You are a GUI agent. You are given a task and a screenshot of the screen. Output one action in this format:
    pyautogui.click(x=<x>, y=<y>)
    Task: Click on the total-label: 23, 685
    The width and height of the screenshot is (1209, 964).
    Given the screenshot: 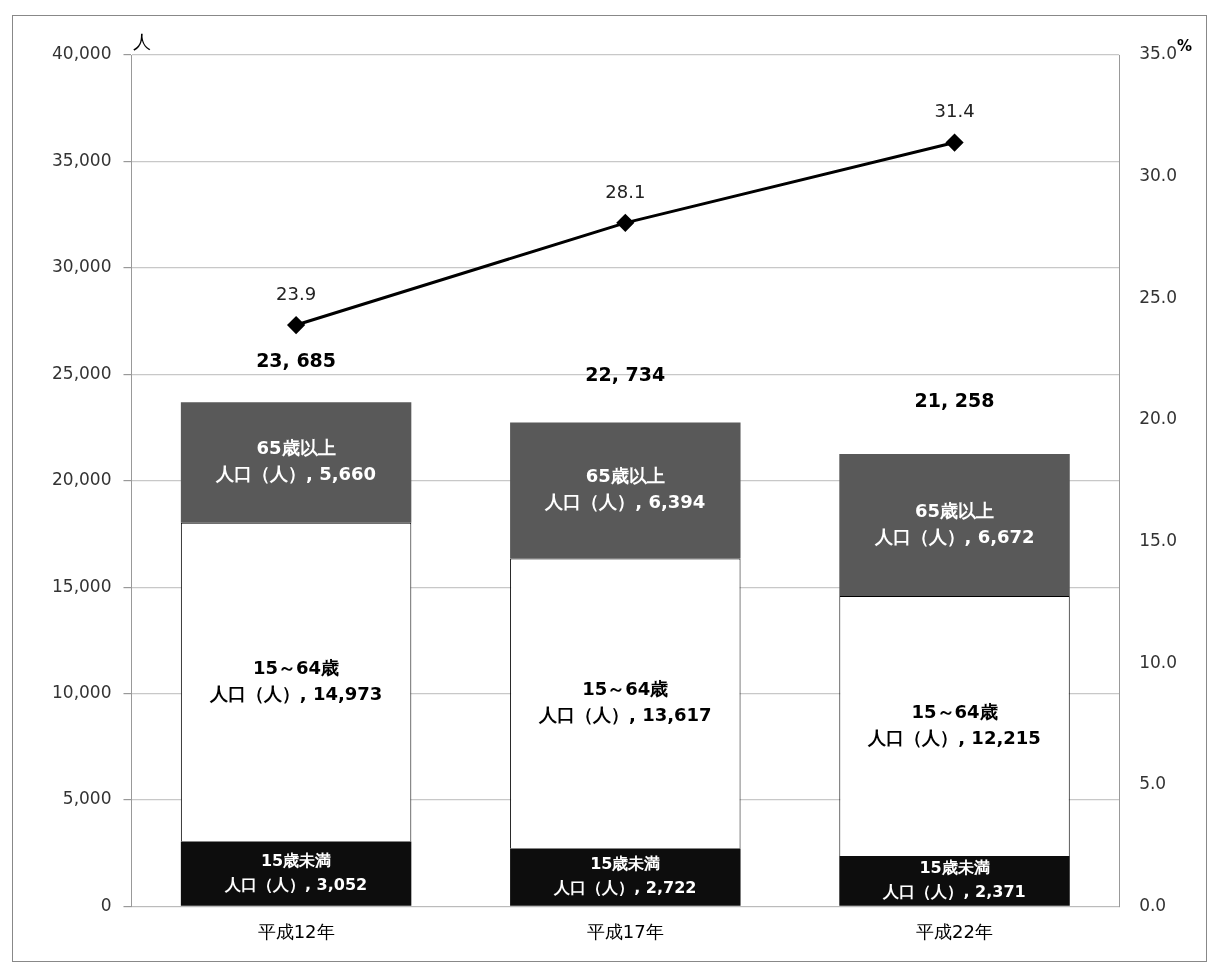 What is the action you would take?
    pyautogui.click(x=296, y=360)
    